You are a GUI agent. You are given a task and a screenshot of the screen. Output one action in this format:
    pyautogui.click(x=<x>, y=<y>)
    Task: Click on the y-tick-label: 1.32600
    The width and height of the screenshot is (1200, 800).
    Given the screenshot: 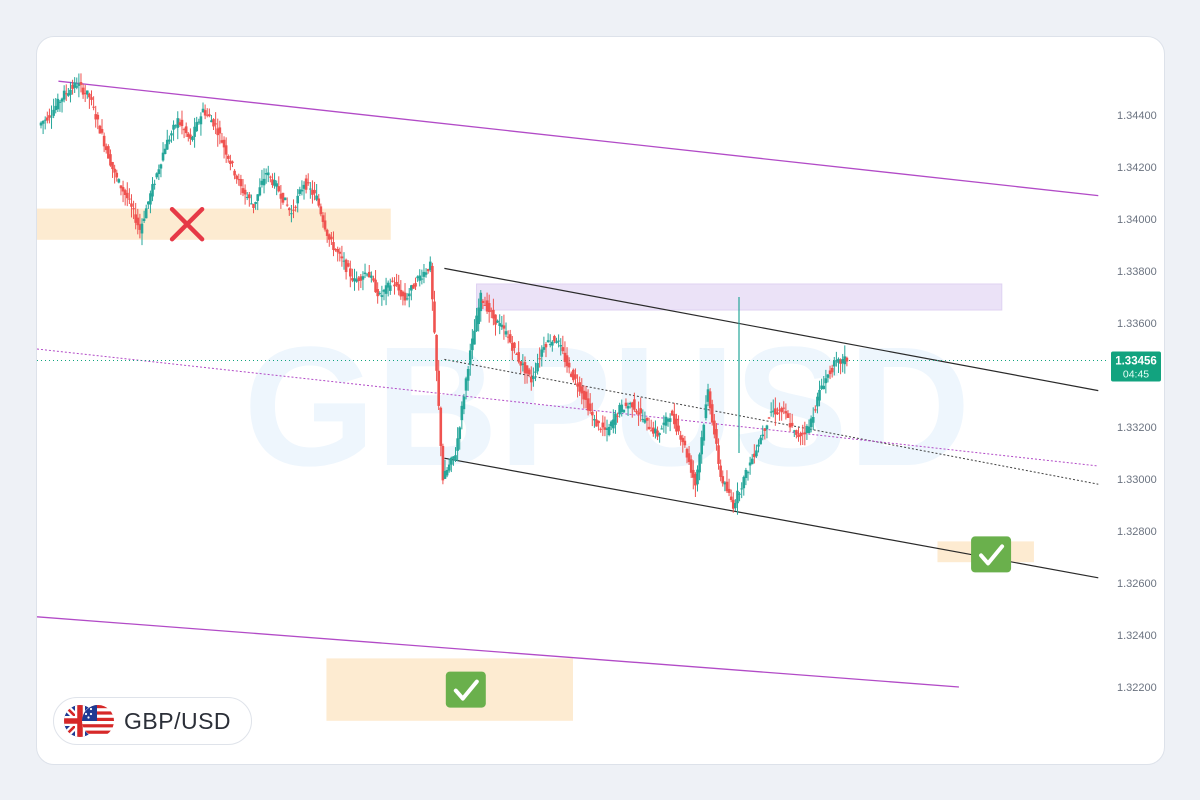 What is the action you would take?
    pyautogui.click(x=1137, y=584)
    